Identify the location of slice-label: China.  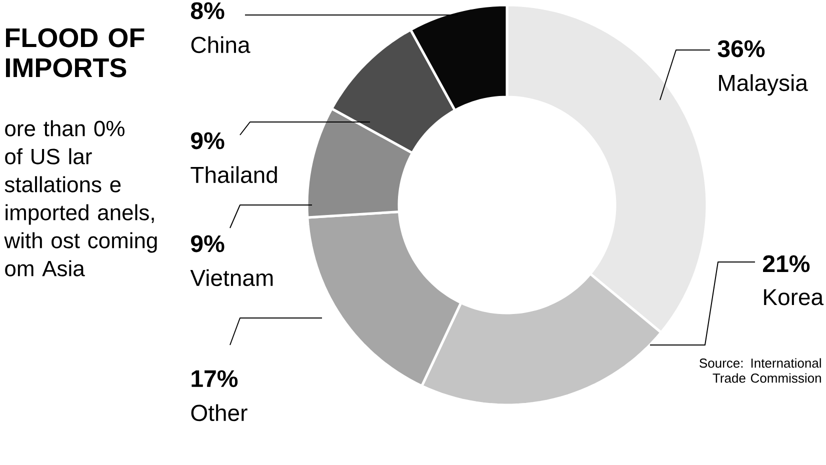
(220, 45).